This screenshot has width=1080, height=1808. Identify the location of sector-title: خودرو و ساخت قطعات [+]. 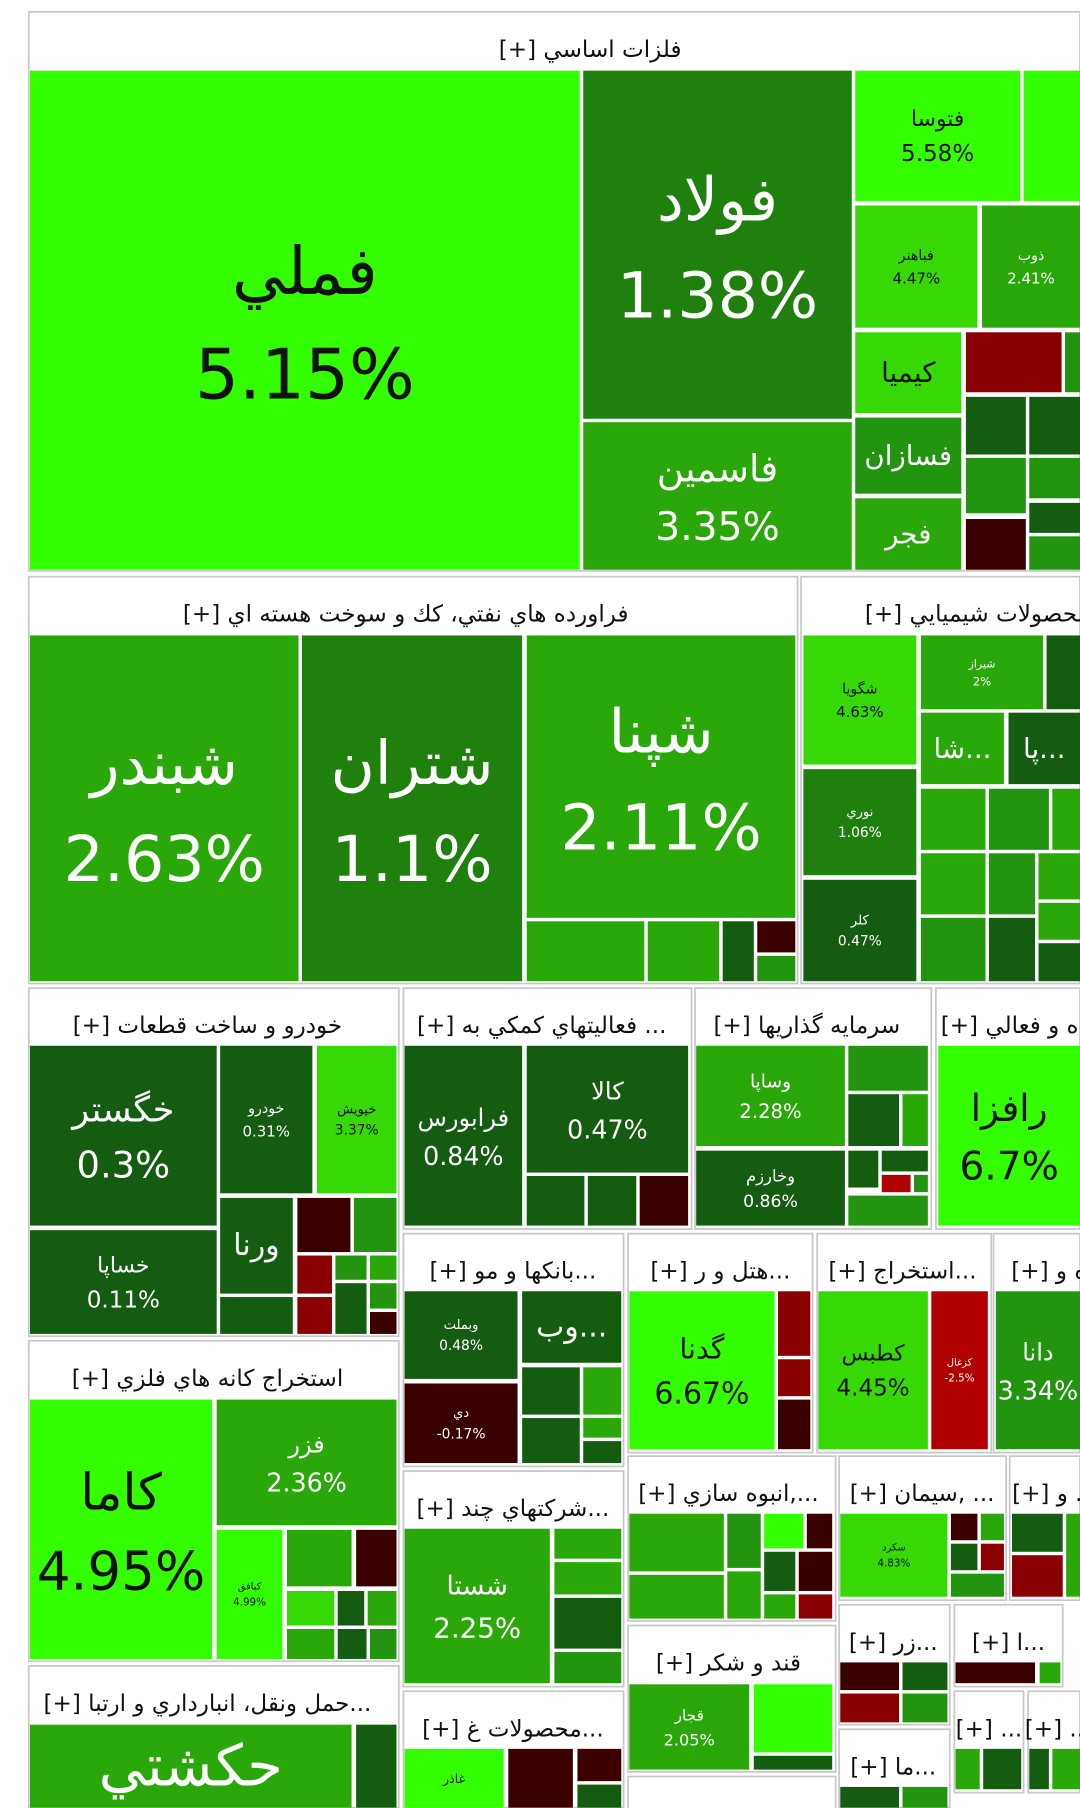
(207, 1026).